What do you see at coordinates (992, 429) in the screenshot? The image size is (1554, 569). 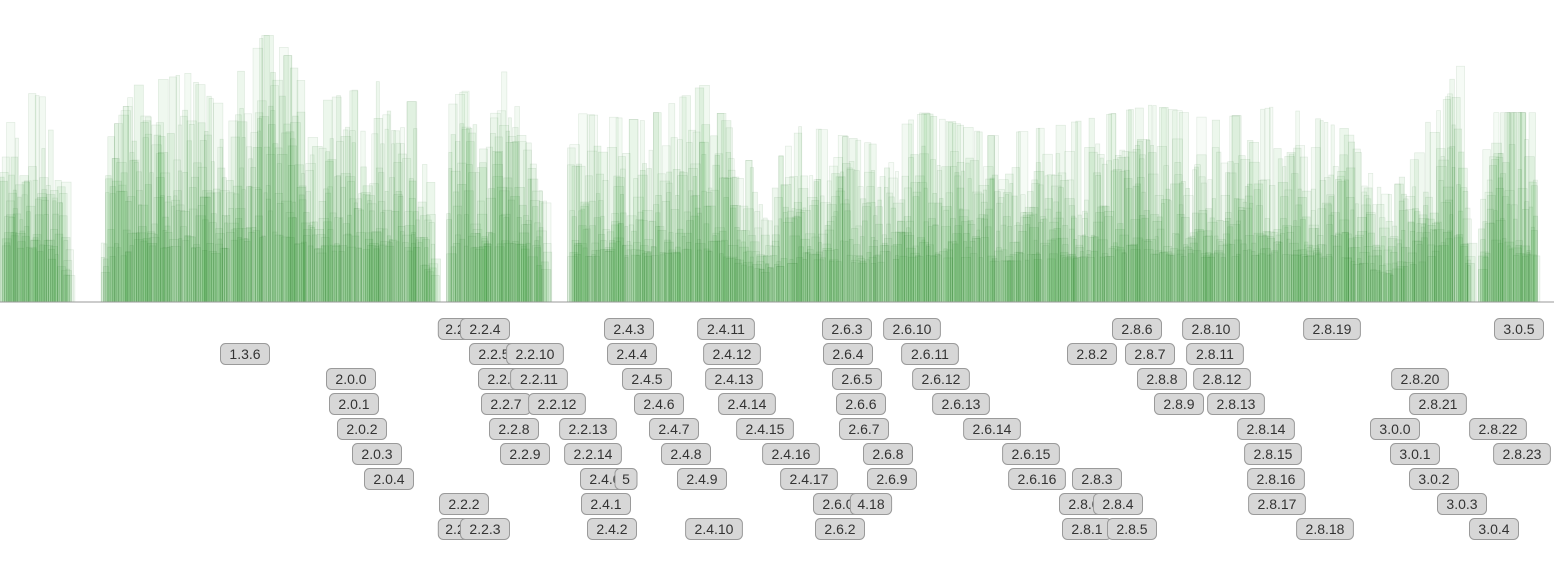 I see `version-label: 2.6.14` at bounding box center [992, 429].